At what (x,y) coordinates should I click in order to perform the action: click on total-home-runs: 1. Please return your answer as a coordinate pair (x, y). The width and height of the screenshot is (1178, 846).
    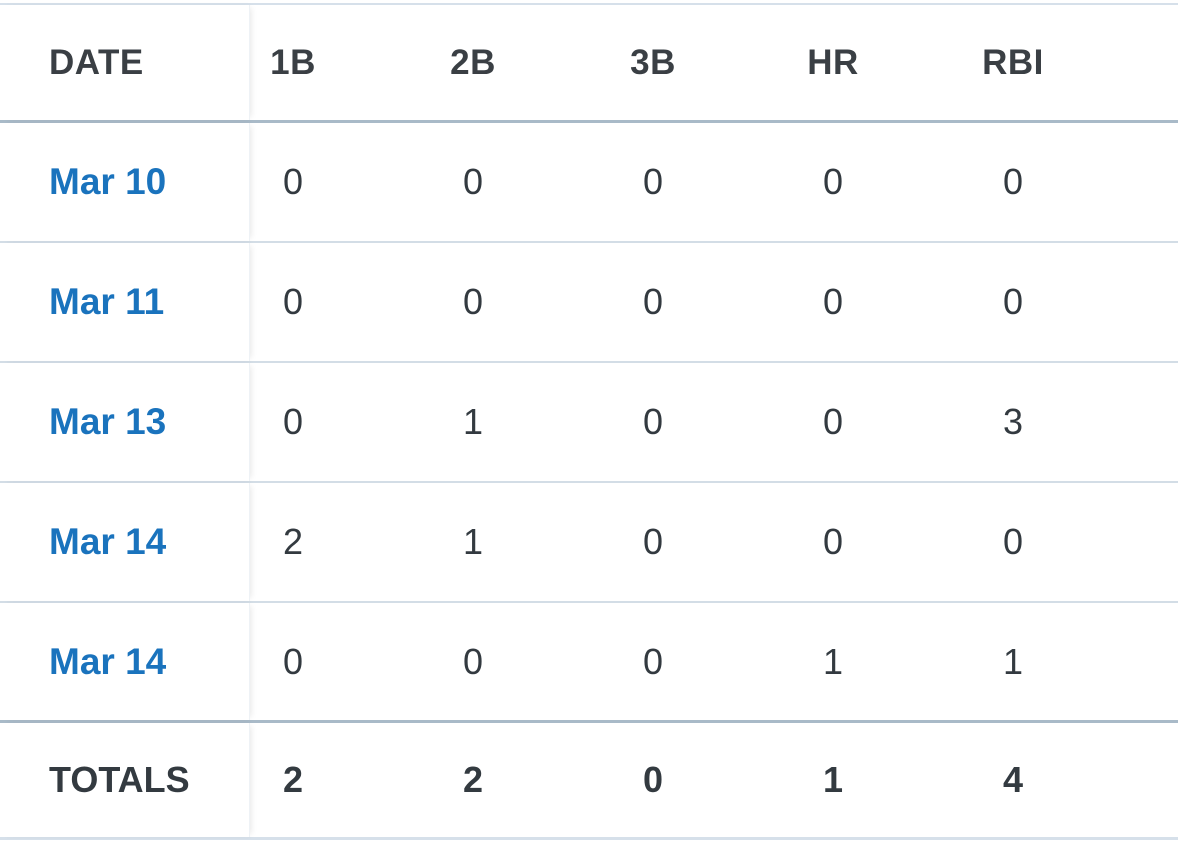
    Looking at the image, I should click on (833, 779).